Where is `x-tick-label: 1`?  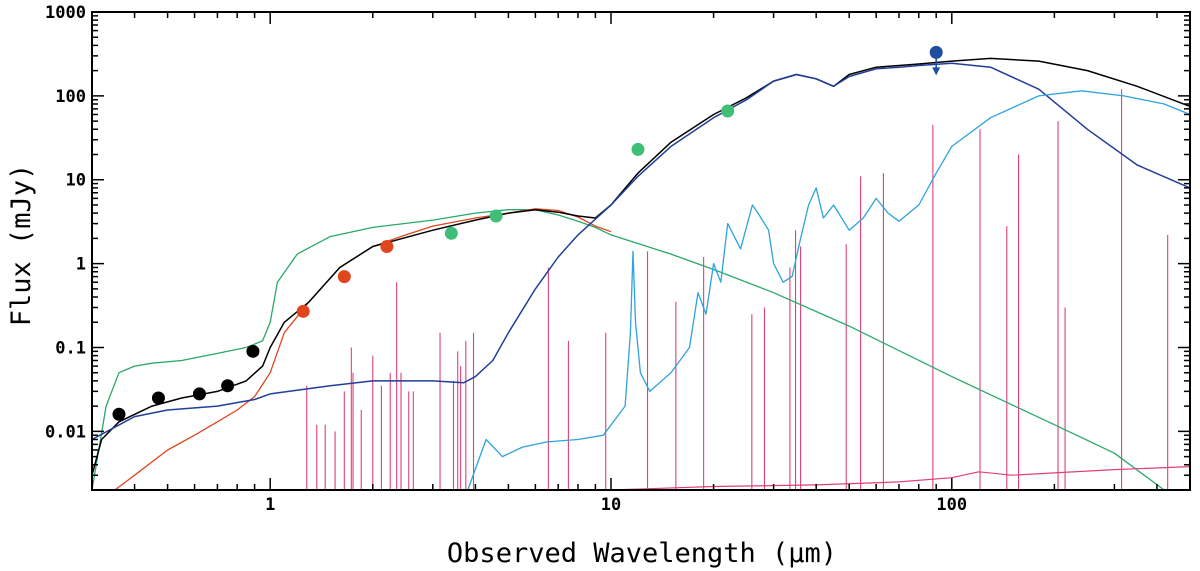
x-tick-label: 1 is located at coordinates (270, 505).